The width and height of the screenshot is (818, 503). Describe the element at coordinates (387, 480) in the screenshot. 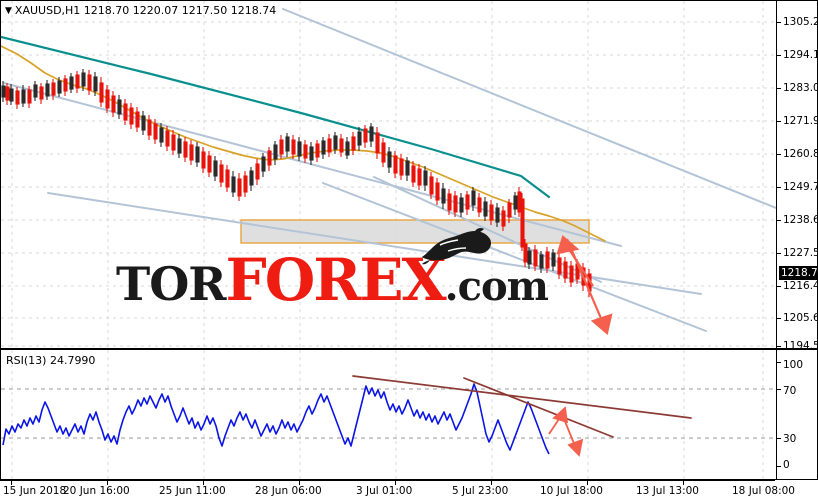

I see `time-axis-line` at that location.